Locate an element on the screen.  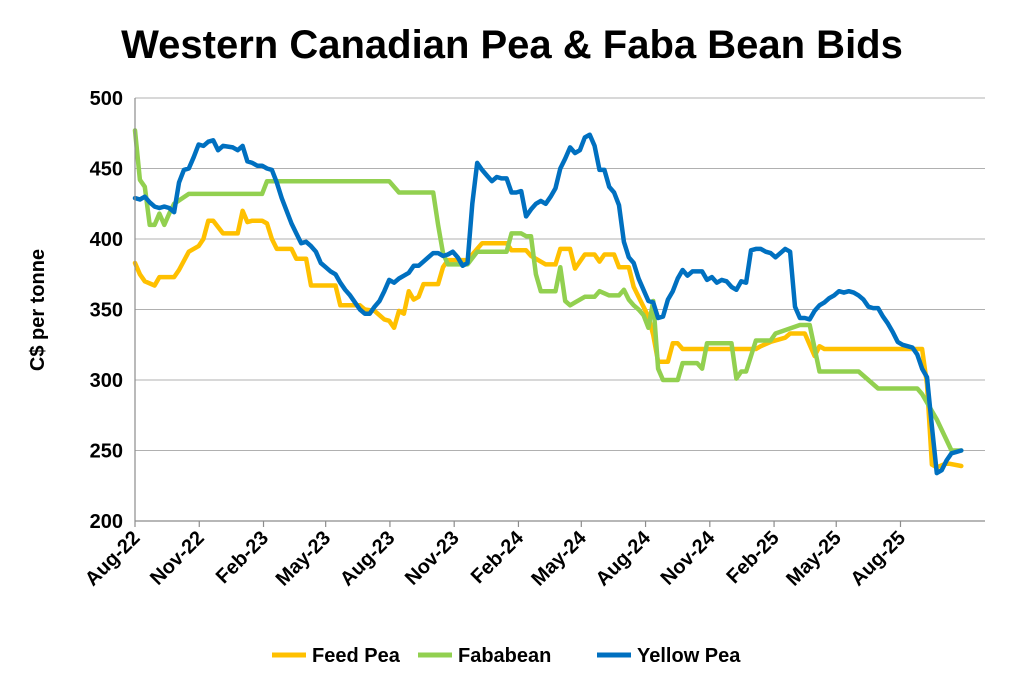
y-tick-label: 350 is located at coordinates (106, 311).